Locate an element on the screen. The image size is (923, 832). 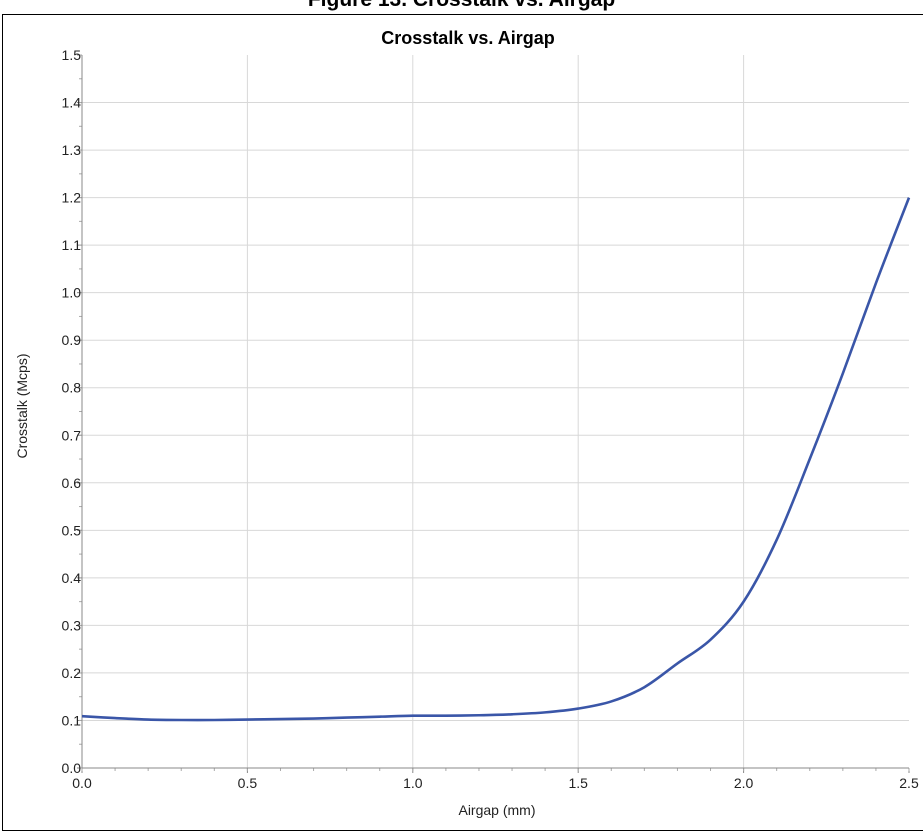
y-tick-label: 1.0 is located at coordinates (72, 293).